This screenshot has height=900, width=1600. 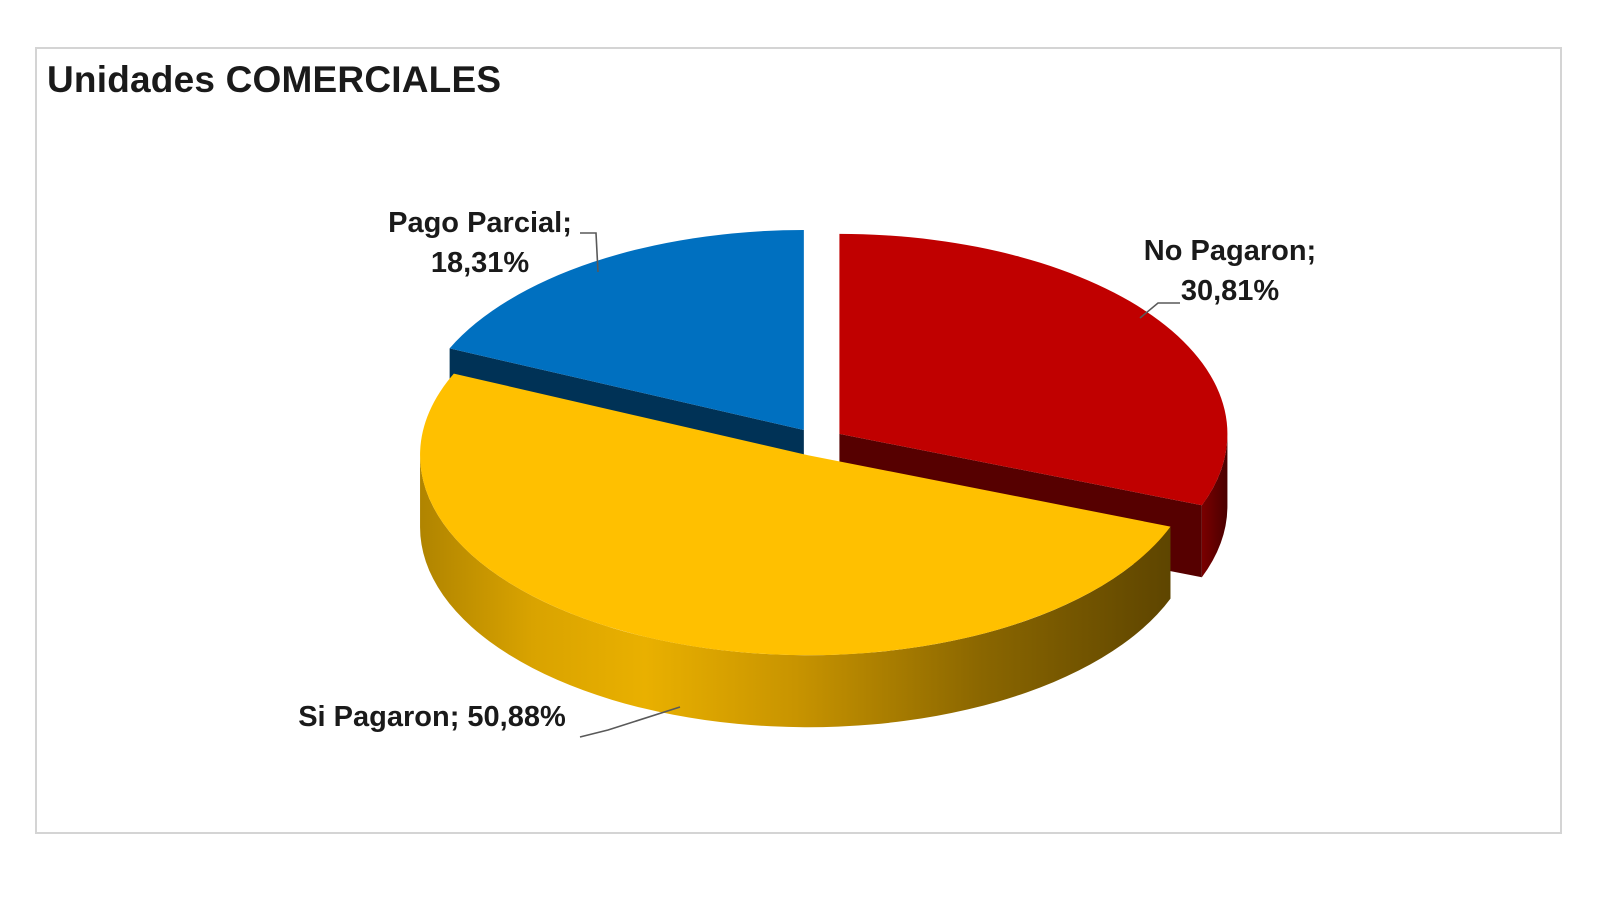 I want to click on leader-line-pago-parcial, so click(x=589, y=252).